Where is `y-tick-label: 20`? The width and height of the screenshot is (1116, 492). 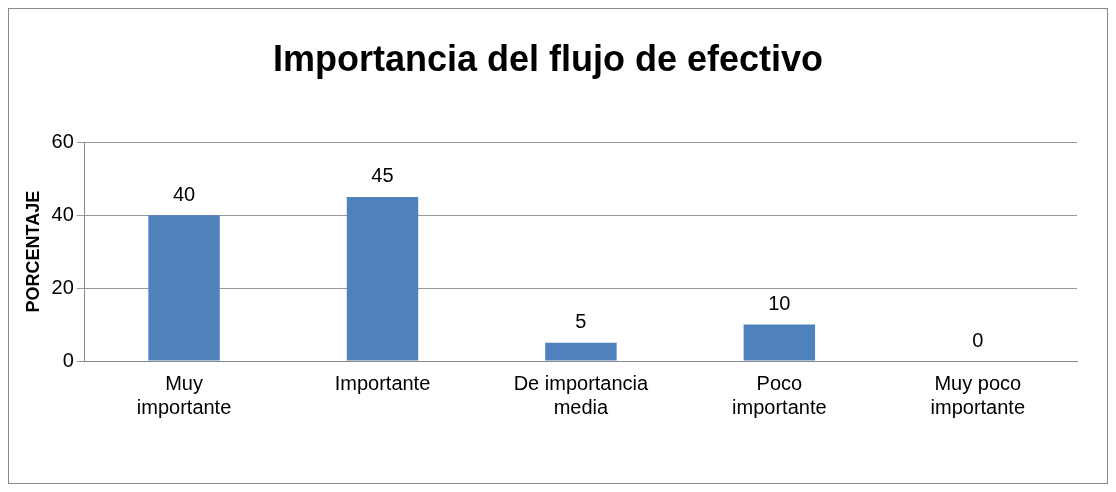
y-tick-label: 20 is located at coordinates (62, 286).